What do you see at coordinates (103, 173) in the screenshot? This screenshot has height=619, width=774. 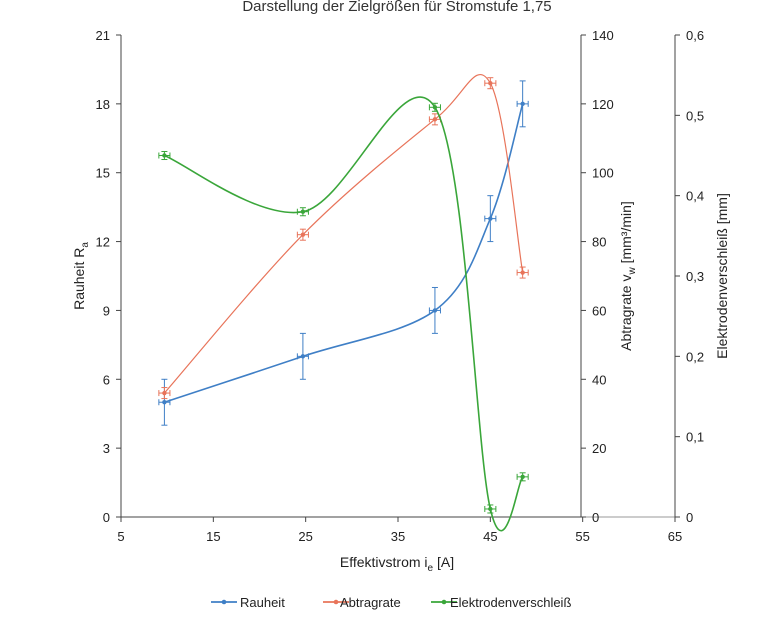 I see `y-tick-label: 15` at bounding box center [103, 173].